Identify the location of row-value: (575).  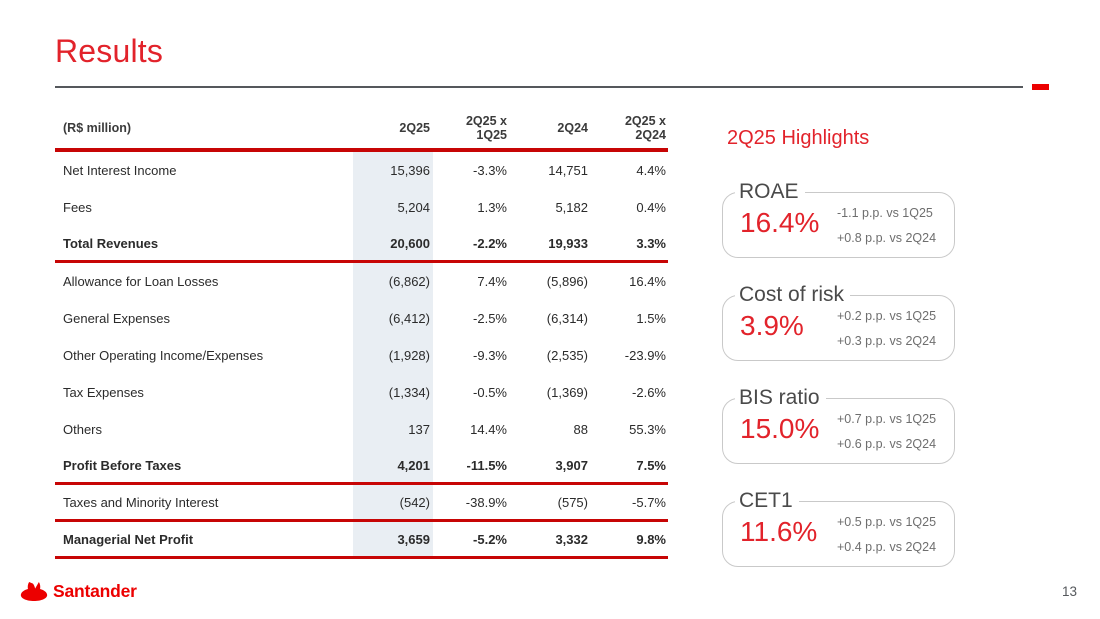
(572, 502).